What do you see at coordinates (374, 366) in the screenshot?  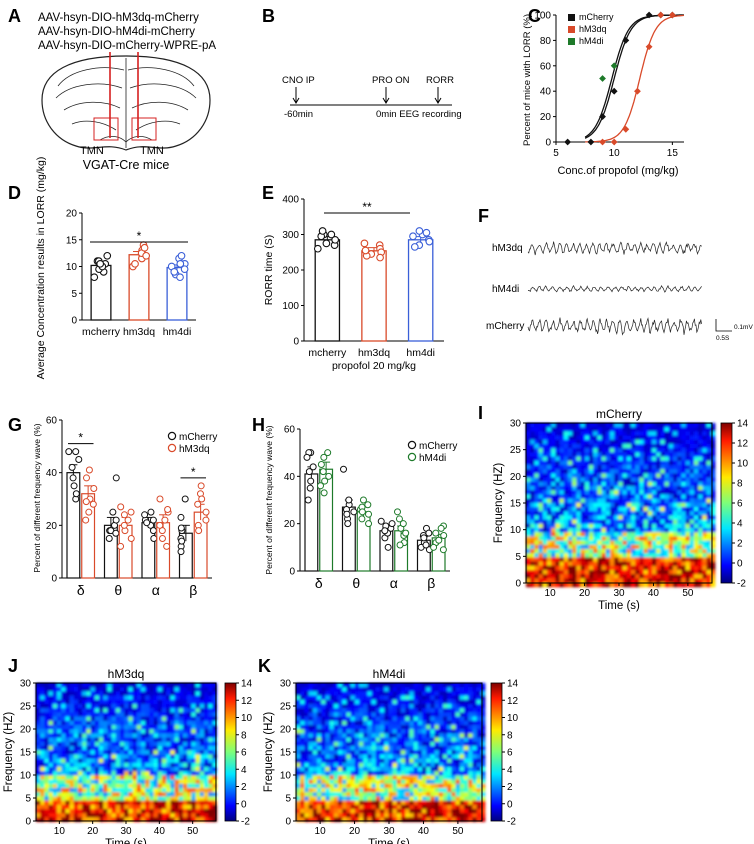 I see `e-x-label: propofol 20 mg/kg` at bounding box center [374, 366].